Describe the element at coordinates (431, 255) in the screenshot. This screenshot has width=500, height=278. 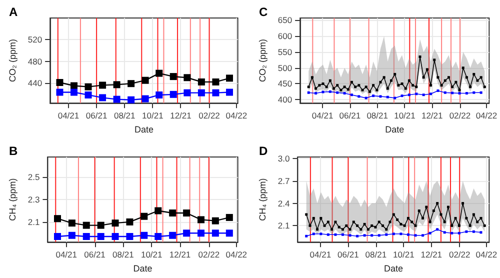
I see `x-tick-label: 12/21` at that location.